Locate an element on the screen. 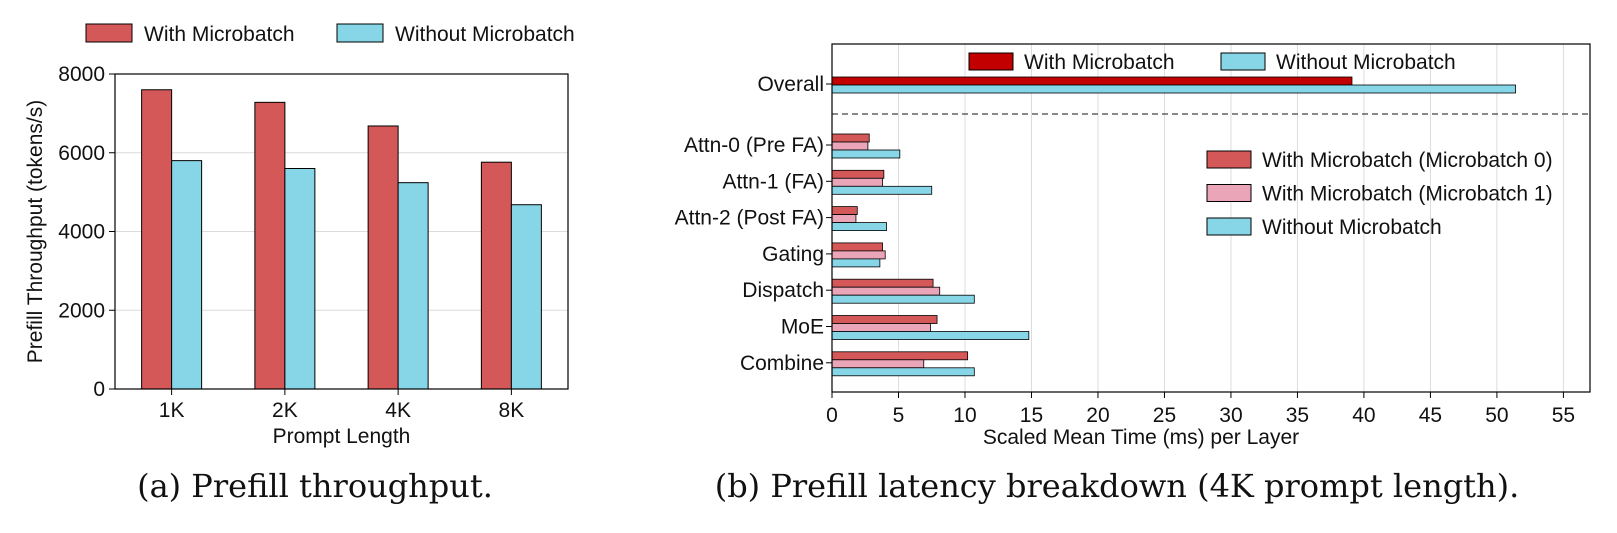 Image resolution: width=1617 pixels, height=533 pixels. x-tick-label: 30 is located at coordinates (1230, 415).